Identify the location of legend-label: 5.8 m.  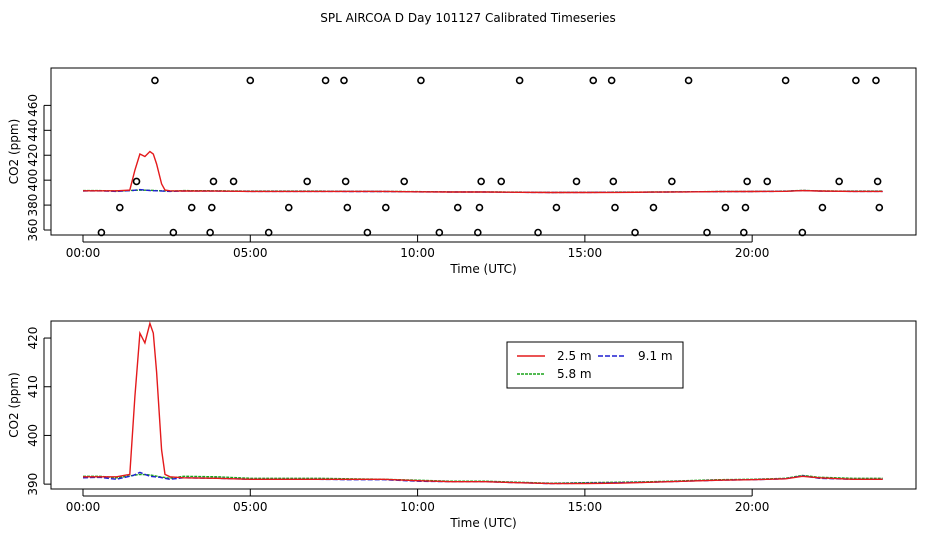
(574, 374).